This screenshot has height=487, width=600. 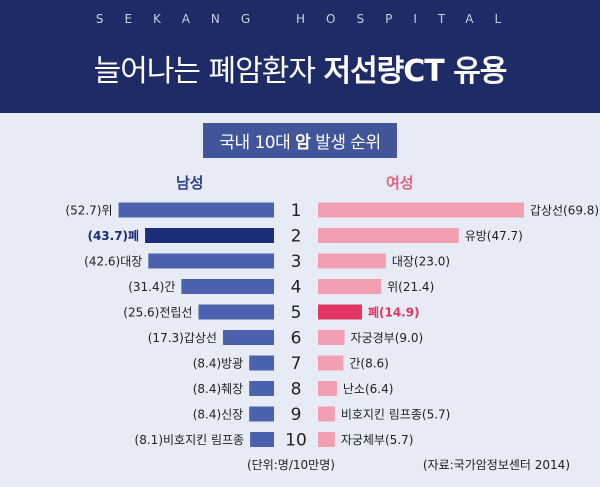 I want to click on male-column-header: 남성, so click(x=190, y=183).